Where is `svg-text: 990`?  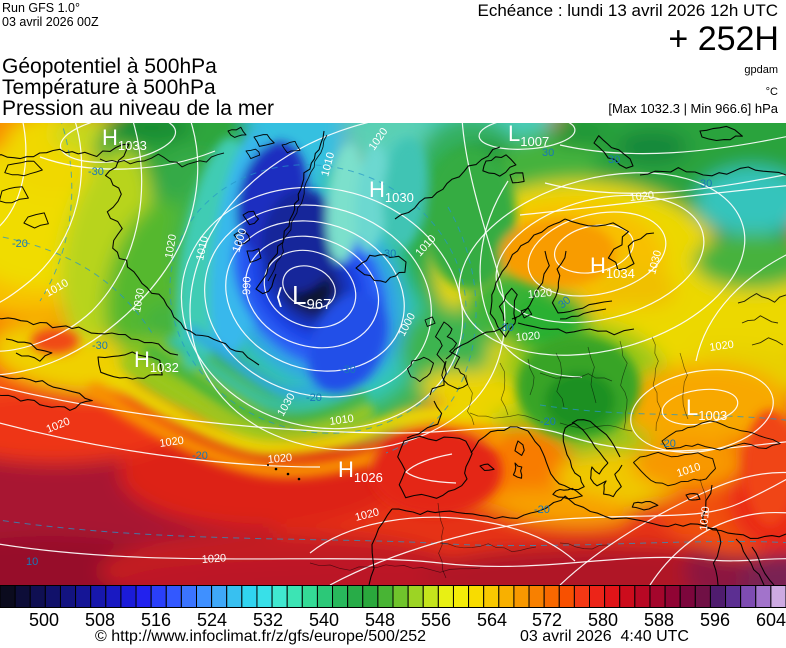
svg-text: 990 is located at coordinates (247, 285).